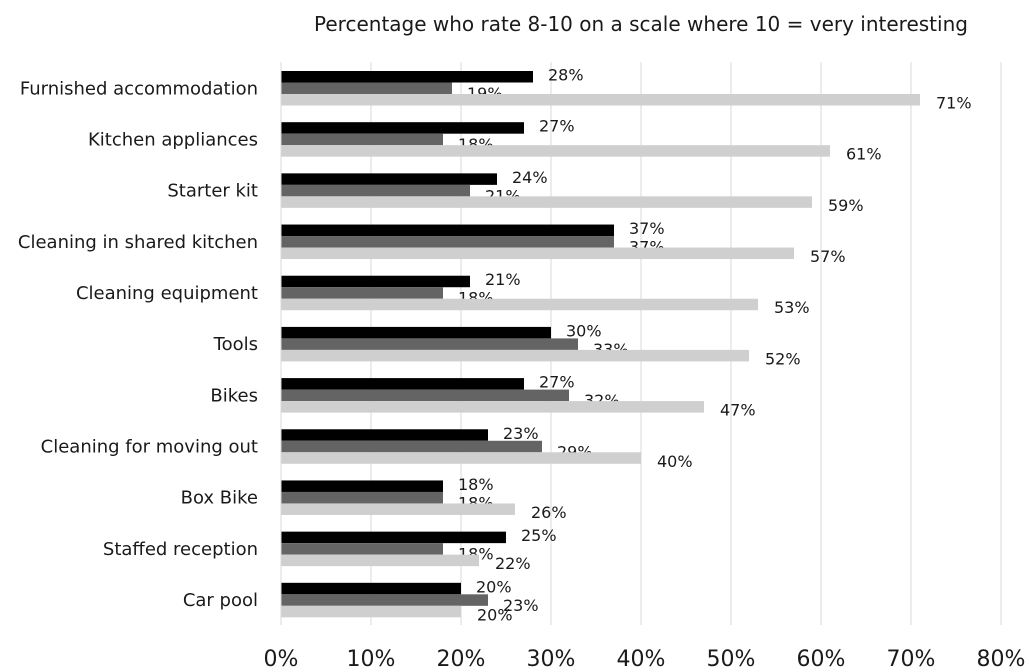  What do you see at coordinates (503, 279) in the screenshot?
I see `data-label: 21%` at bounding box center [503, 279].